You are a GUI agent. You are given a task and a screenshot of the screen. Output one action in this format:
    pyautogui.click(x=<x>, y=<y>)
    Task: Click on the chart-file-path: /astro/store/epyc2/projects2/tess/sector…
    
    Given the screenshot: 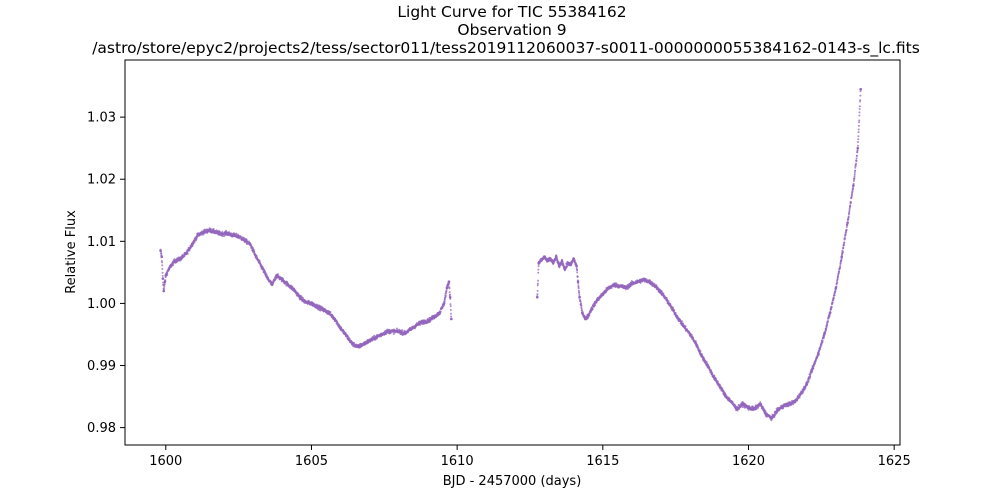 What is the action you would take?
    pyautogui.click(x=506, y=48)
    